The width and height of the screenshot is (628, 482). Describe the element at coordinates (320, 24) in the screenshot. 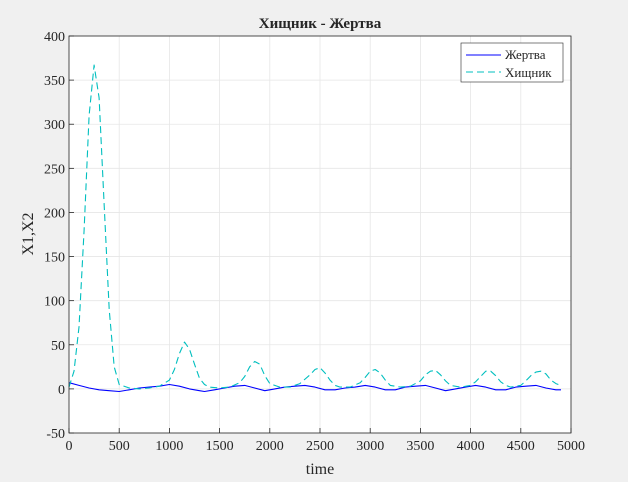

I see `chart-title: Хищник - Жертва` at that location.